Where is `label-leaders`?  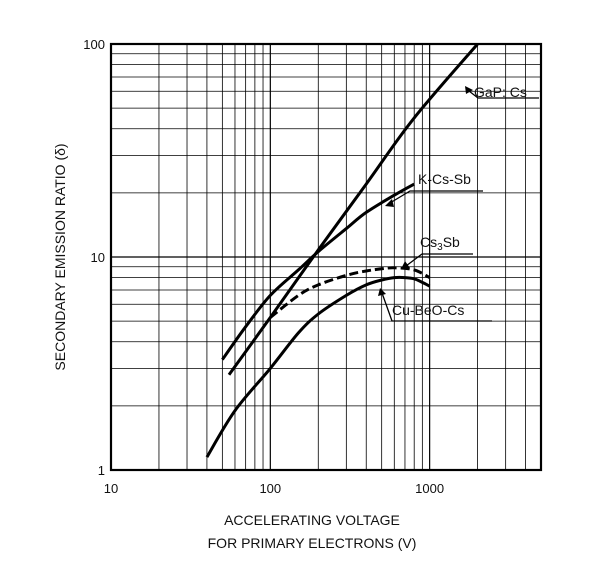 label-leaders is located at coordinates (458, 204).